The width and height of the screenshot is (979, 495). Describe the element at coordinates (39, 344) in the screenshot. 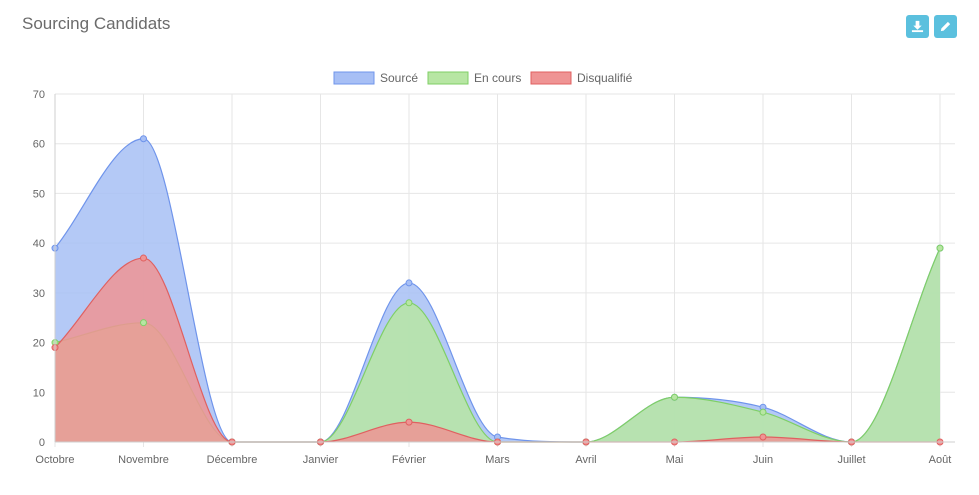

I see `y-tick-label: 20` at that location.